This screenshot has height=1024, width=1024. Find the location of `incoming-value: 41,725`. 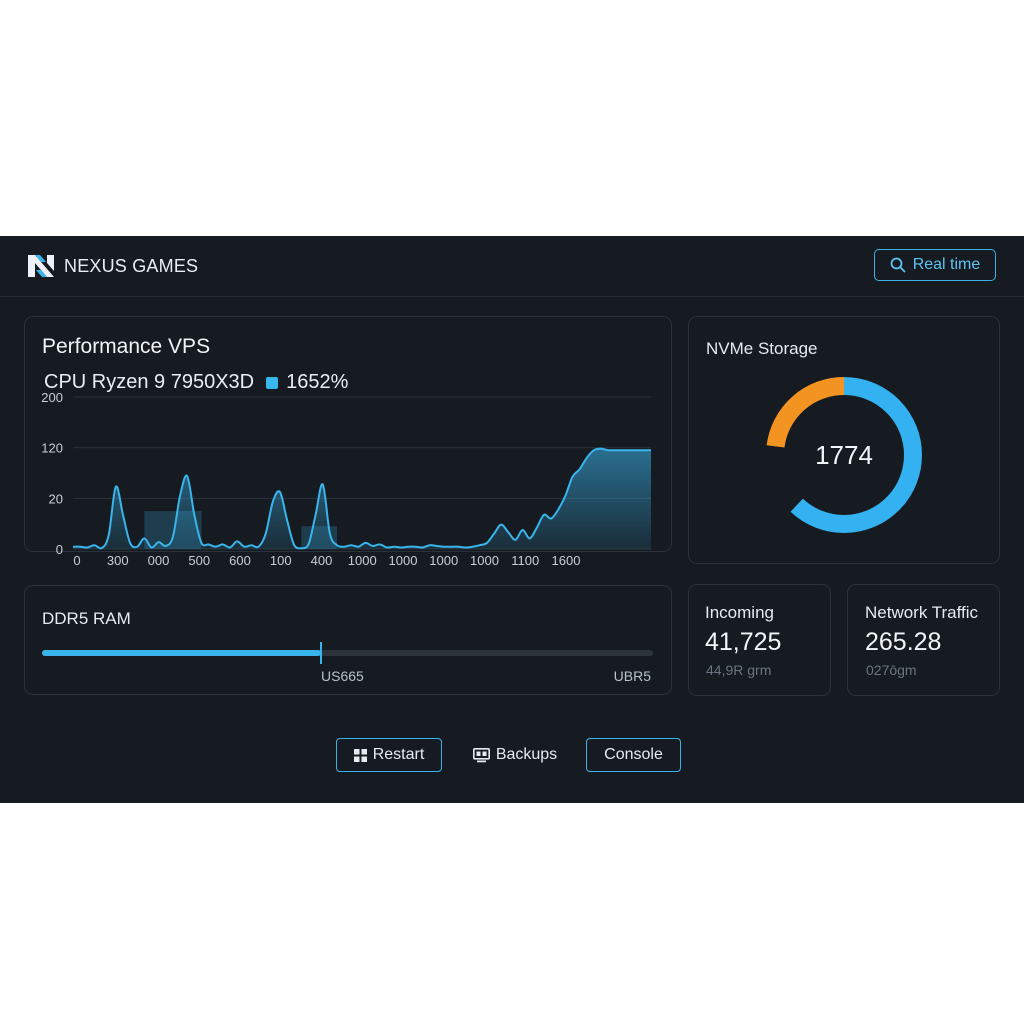

incoming-value: 41,725 is located at coordinates (743, 642).